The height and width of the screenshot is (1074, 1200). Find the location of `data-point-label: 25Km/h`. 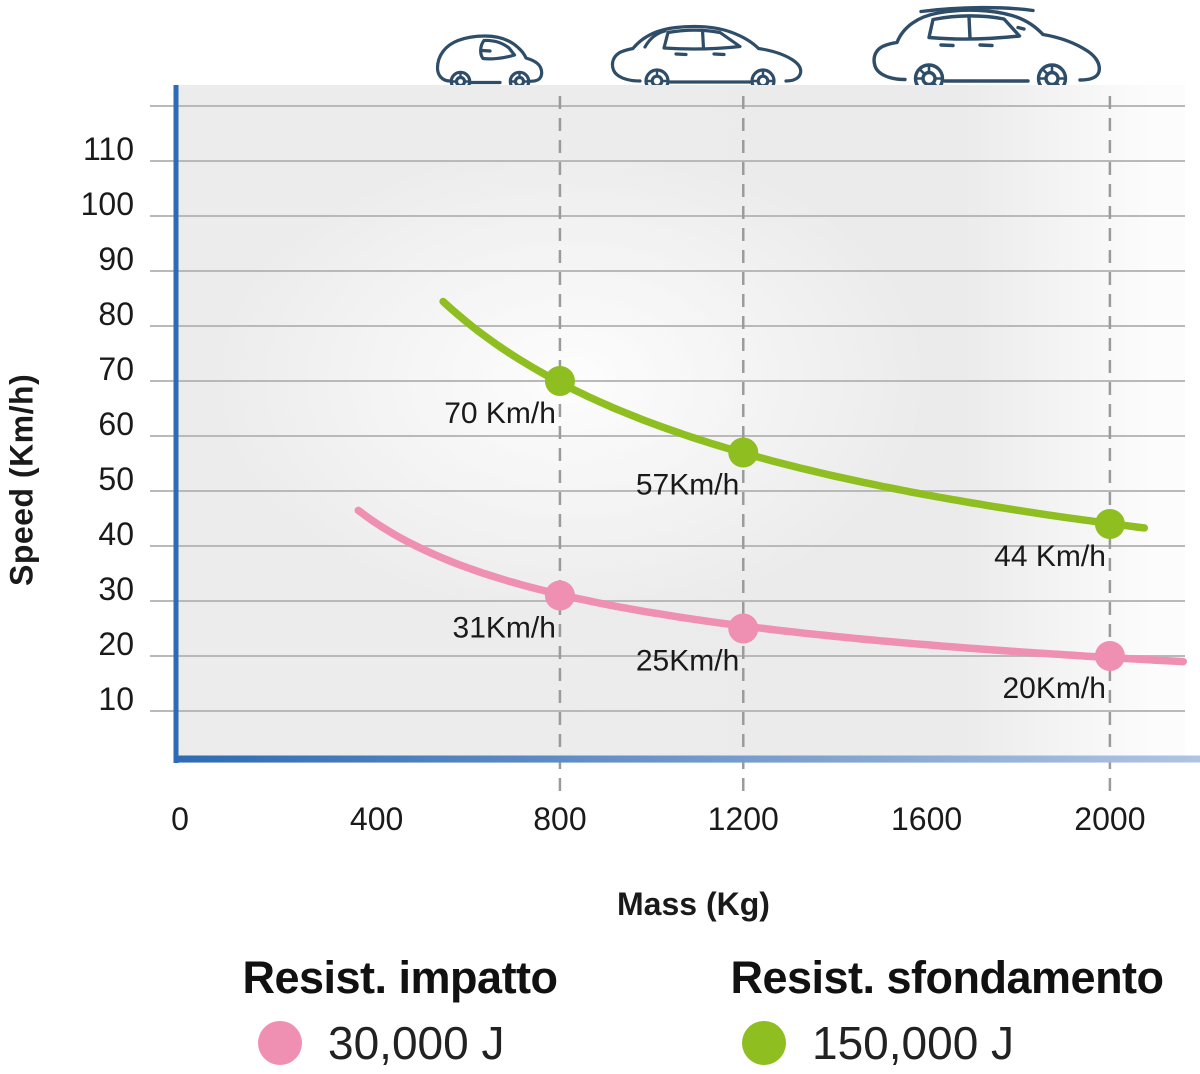

data-point-label: 25Km/h is located at coordinates (687, 661).